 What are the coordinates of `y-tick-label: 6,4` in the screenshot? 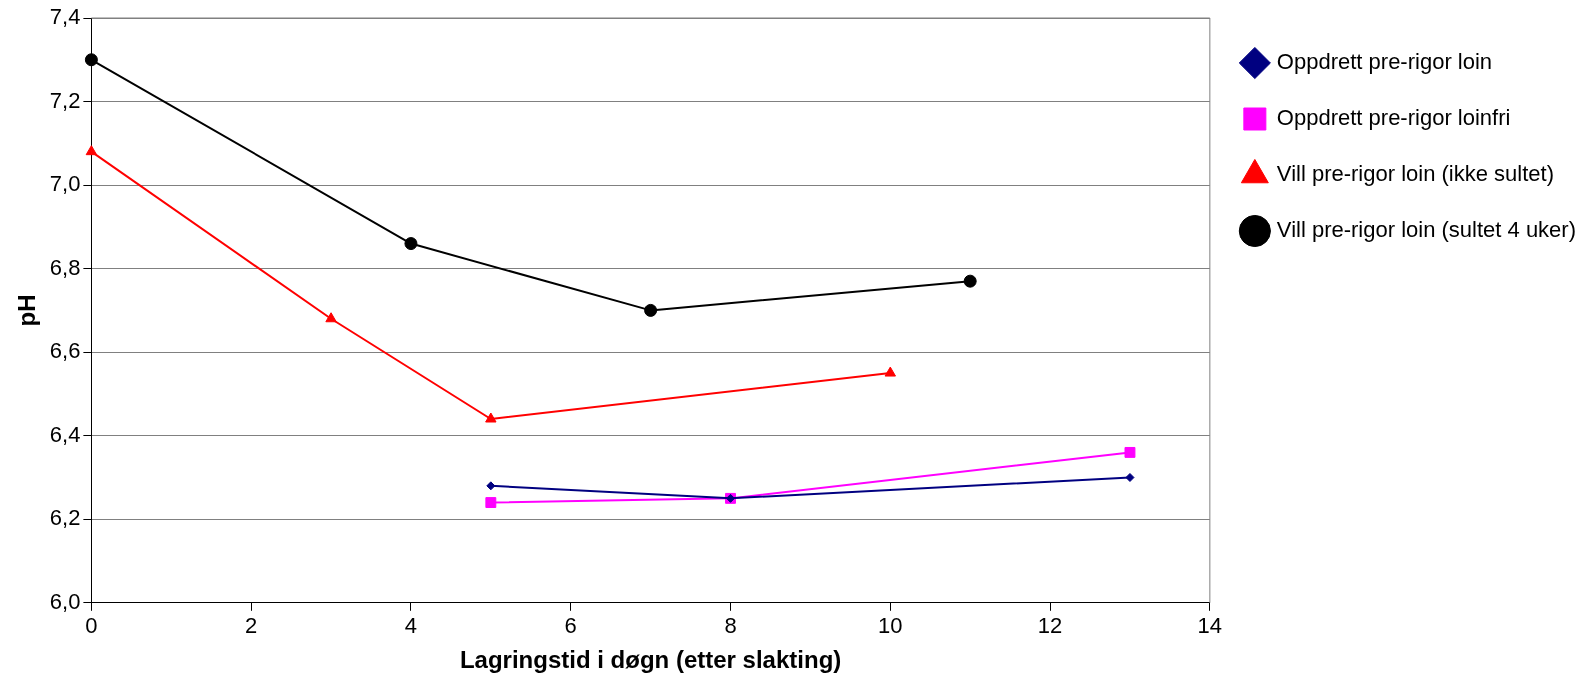 It's located at (65, 434).